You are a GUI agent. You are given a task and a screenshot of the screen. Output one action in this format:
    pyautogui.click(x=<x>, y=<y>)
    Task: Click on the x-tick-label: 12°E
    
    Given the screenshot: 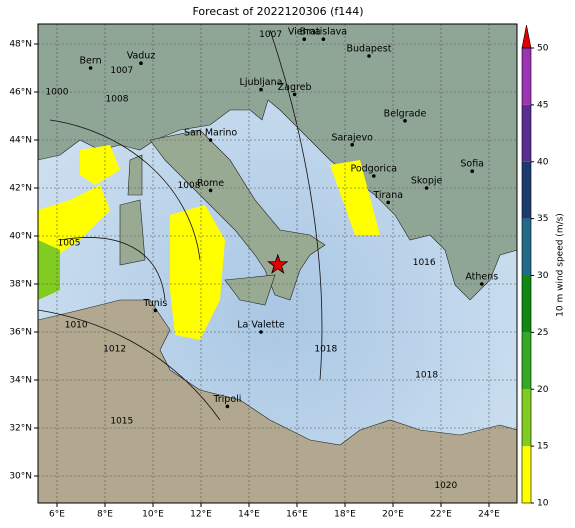 What is the action you would take?
    pyautogui.click(x=201, y=515)
    